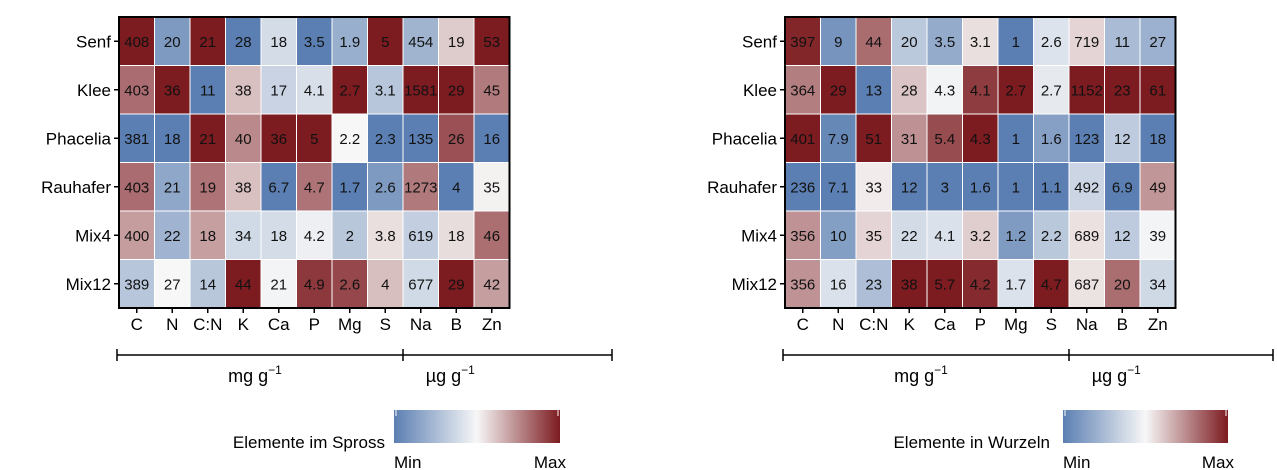  What do you see at coordinates (802, 236) in the screenshot?
I see `cell-value-label: 356` at bounding box center [802, 236].